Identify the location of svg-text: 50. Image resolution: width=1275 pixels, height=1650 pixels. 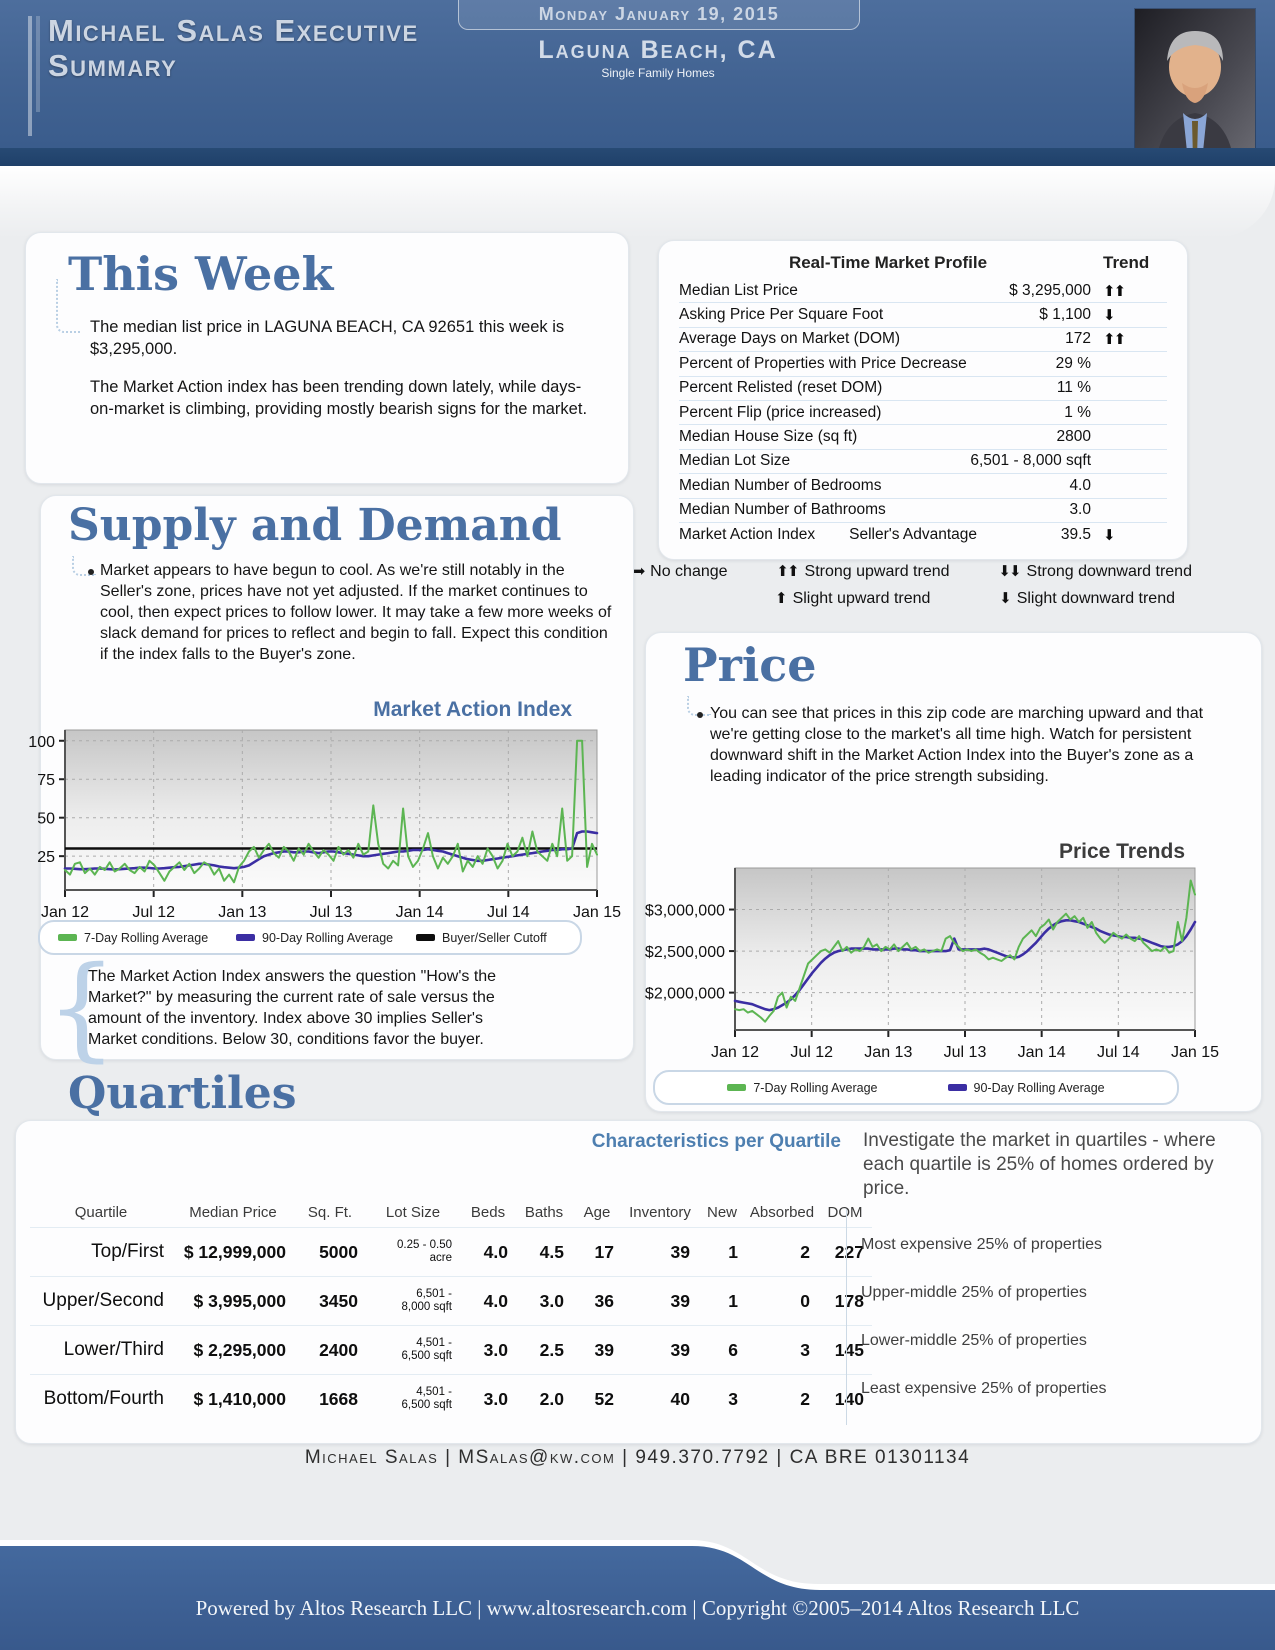
(46, 819).